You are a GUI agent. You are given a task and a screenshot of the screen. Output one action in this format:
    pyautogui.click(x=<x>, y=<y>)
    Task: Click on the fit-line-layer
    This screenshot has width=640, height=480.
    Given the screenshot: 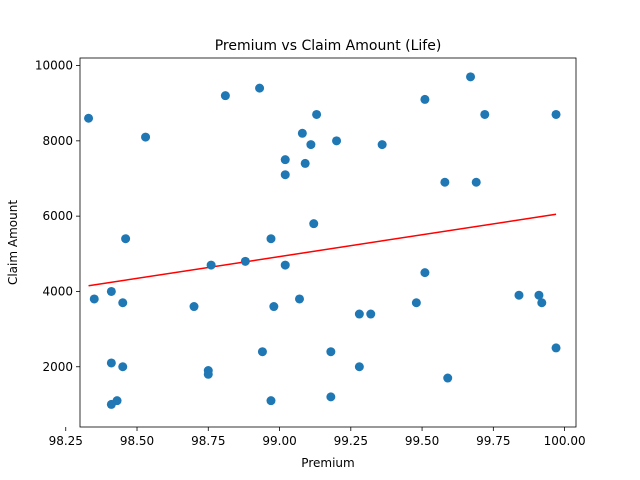 What is the action you would take?
    pyautogui.click(x=322, y=250)
    